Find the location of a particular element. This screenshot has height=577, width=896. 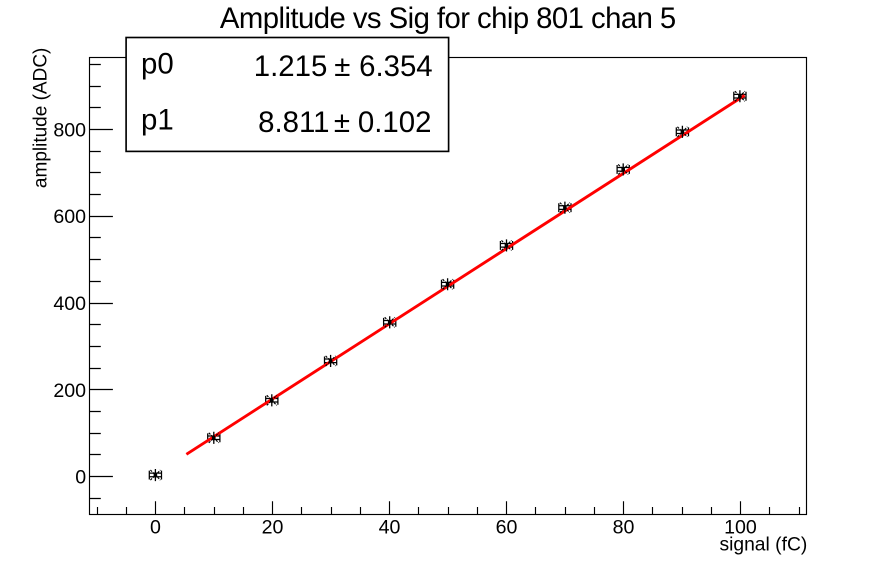

svg-text: 100 is located at coordinates (740, 527).